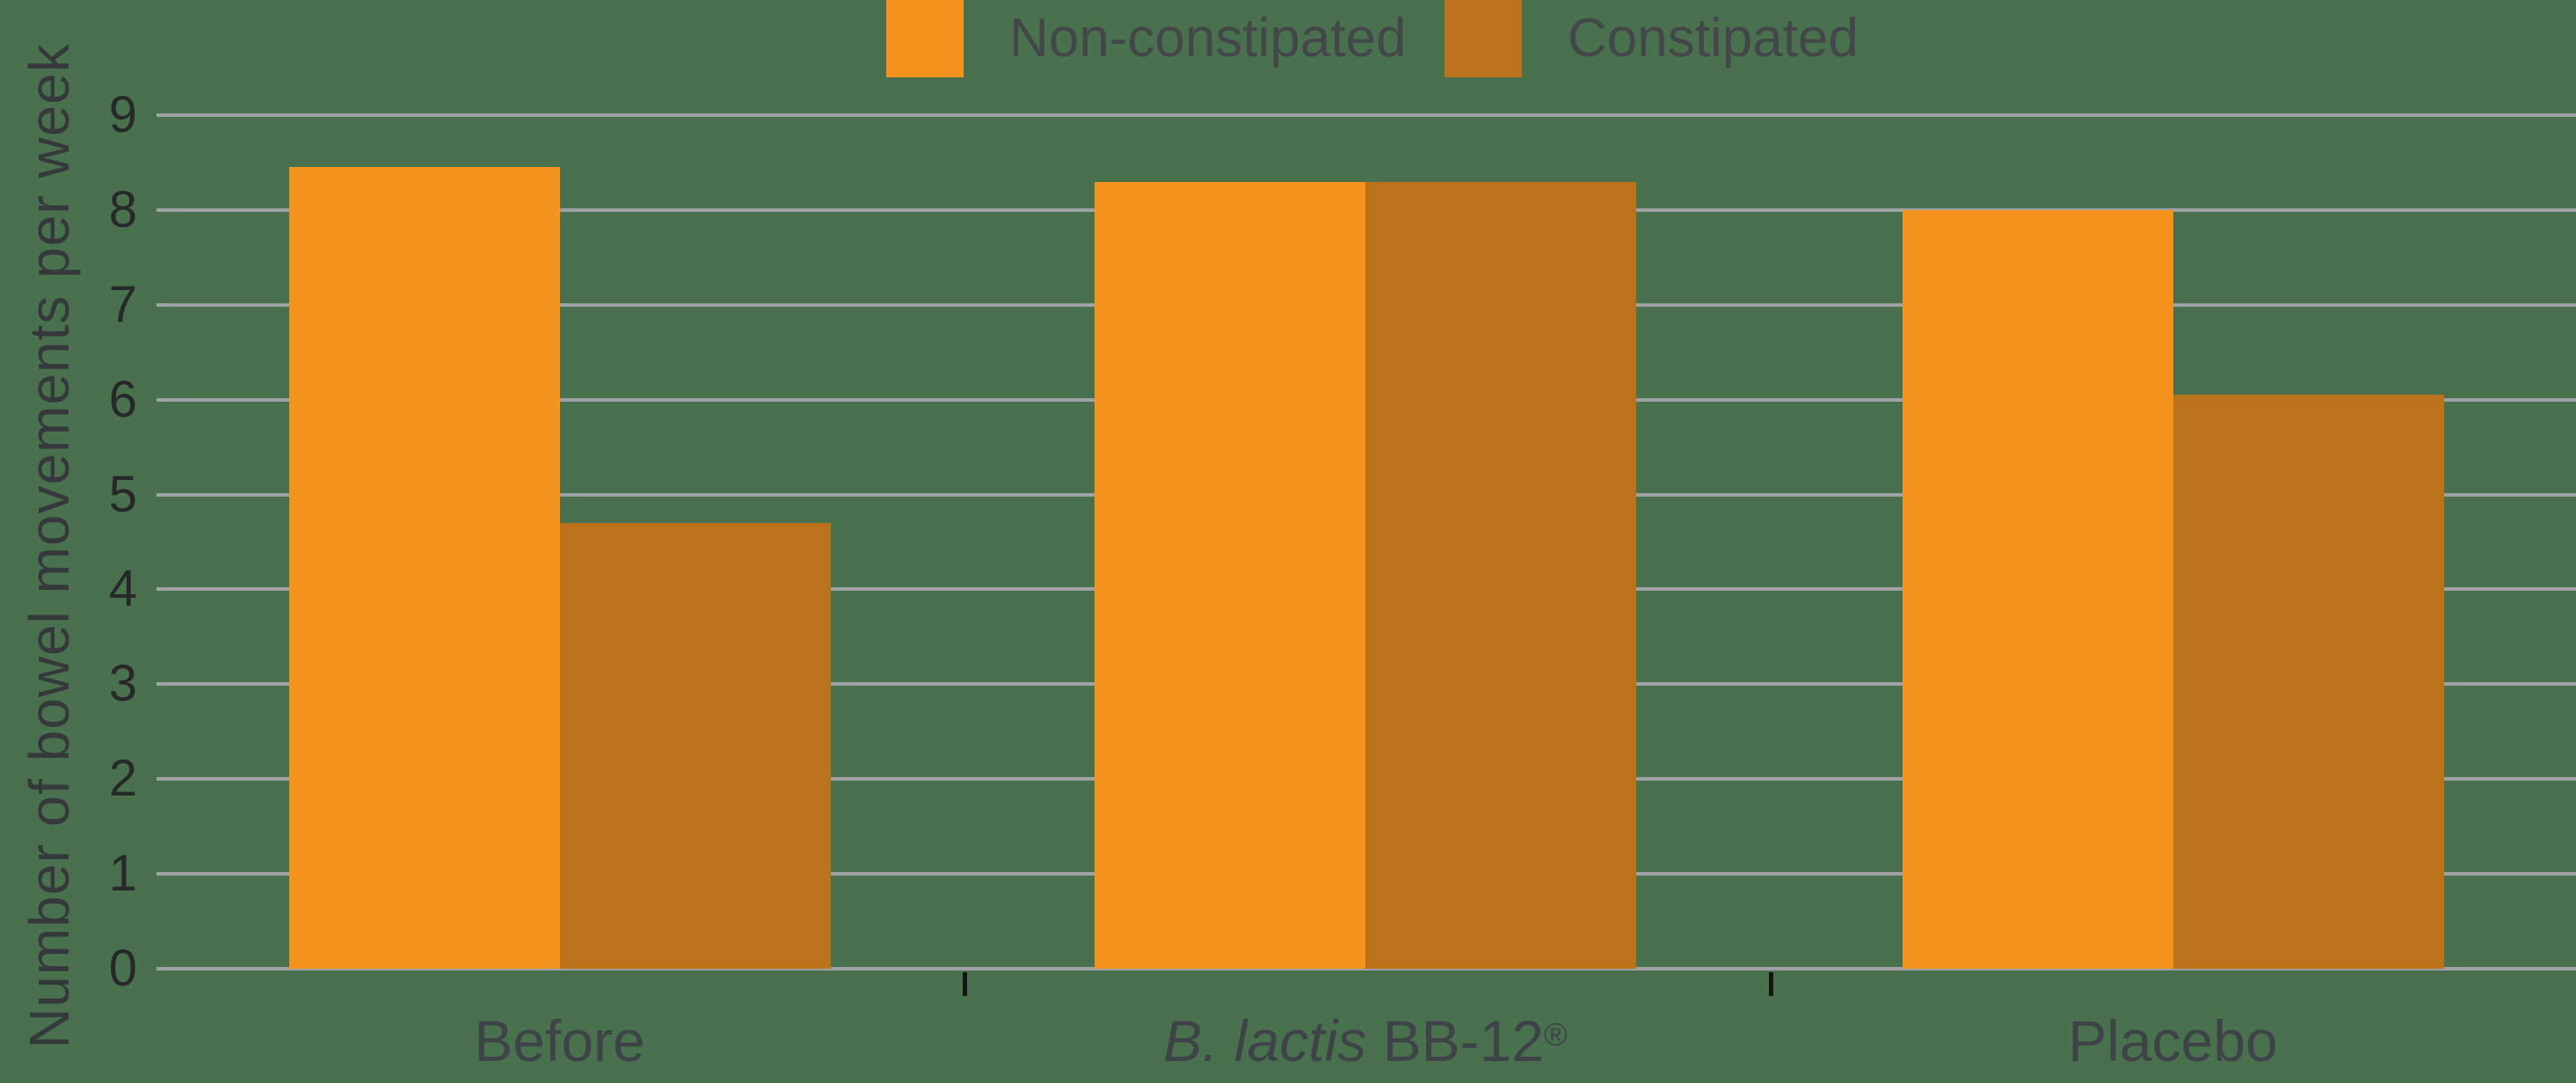 The height and width of the screenshot is (1083, 2576). What do you see at coordinates (695, 746) in the screenshot?
I see `bar-constipated-before` at bounding box center [695, 746].